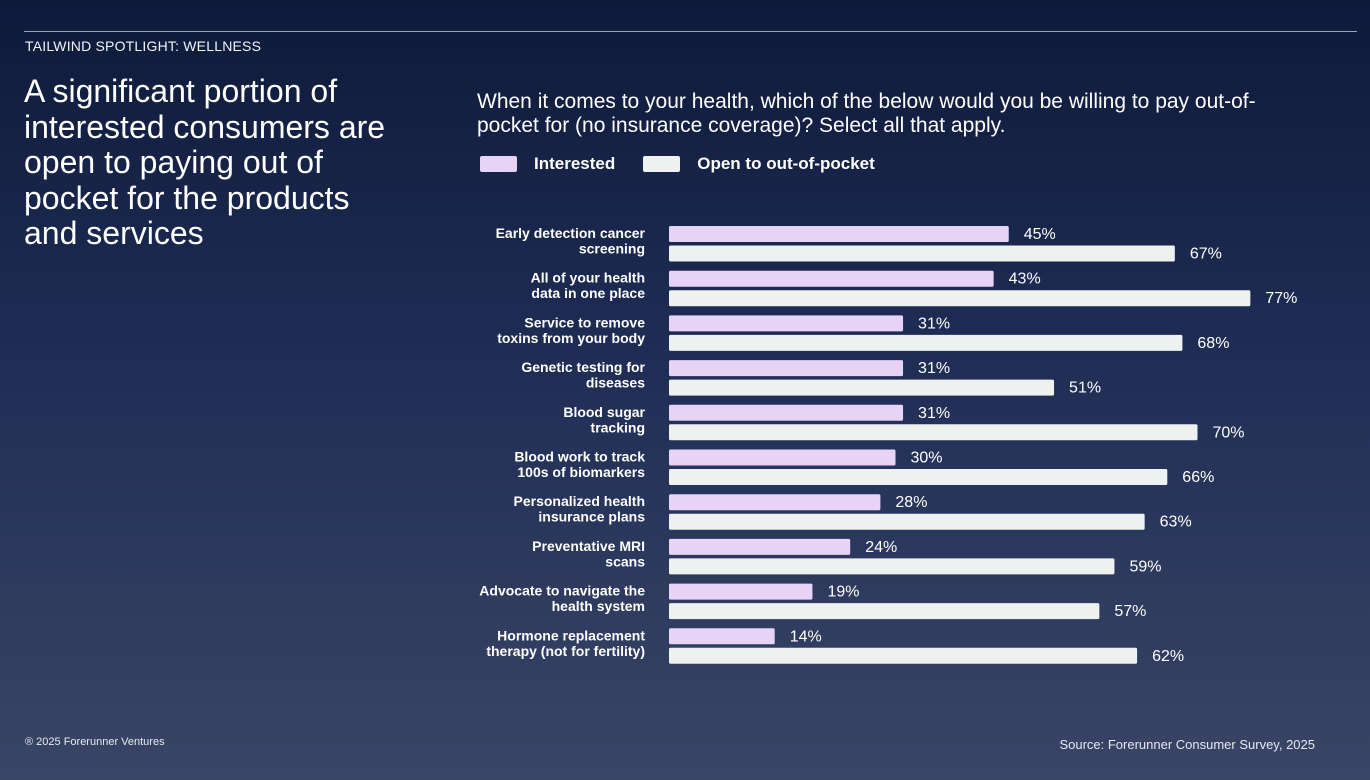  What do you see at coordinates (498, 164) in the screenshot?
I see `legend-swatch-interested` at bounding box center [498, 164].